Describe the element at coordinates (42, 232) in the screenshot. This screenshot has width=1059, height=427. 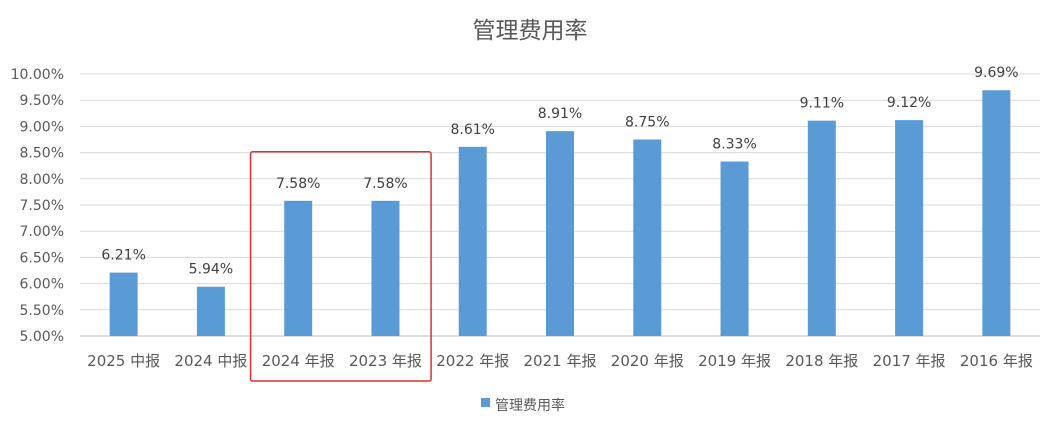
I see `y-tick-label: 7.00%` at that location.